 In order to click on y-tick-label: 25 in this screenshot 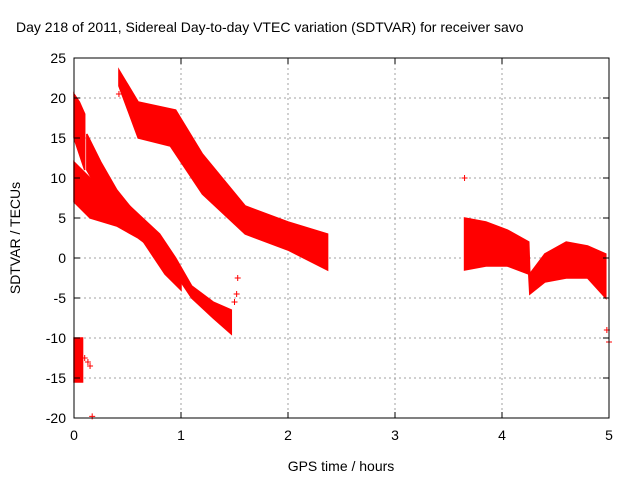, I will do `click(58, 58)`.